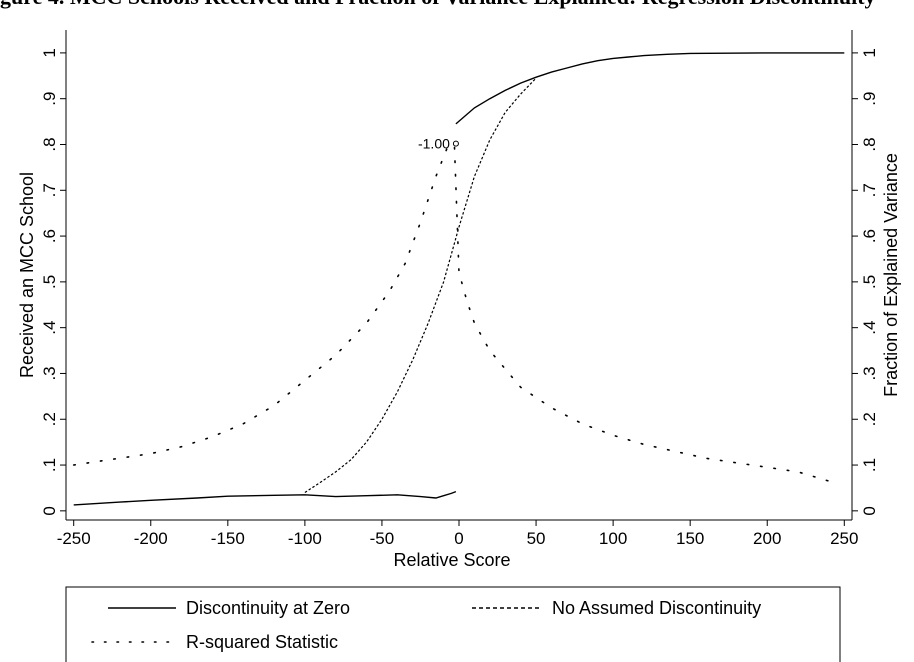 The height and width of the screenshot is (662, 914). I want to click on legend-box, so click(453, 624).